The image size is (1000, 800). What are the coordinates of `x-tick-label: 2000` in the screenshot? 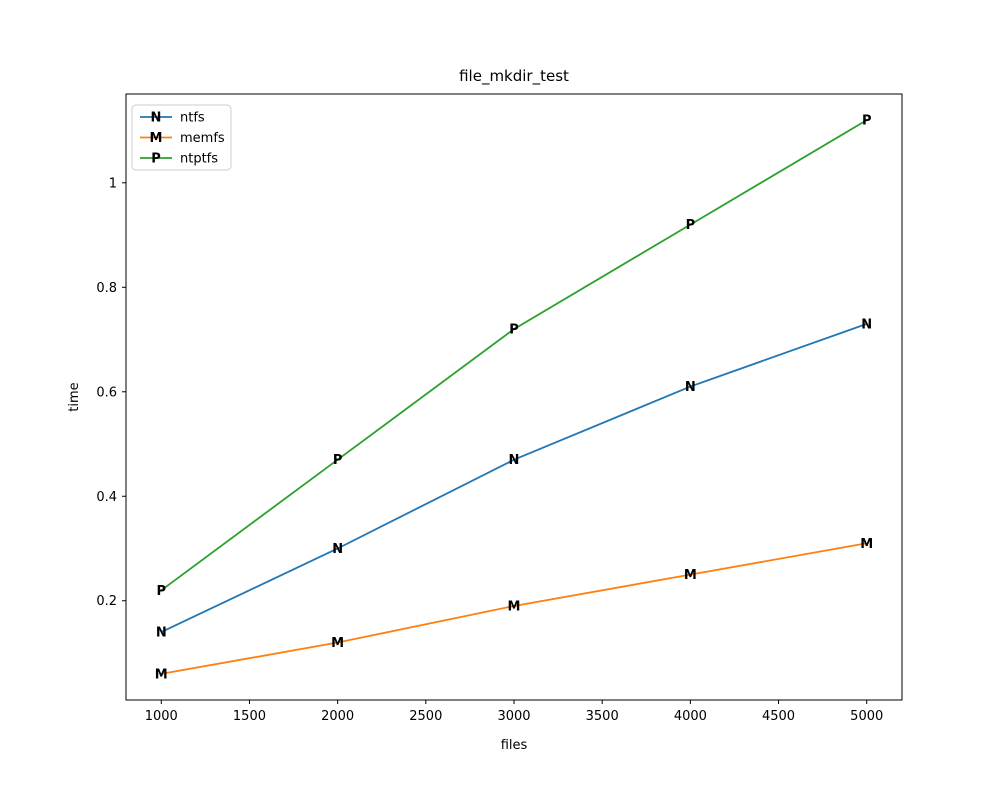 It's located at (337, 716).